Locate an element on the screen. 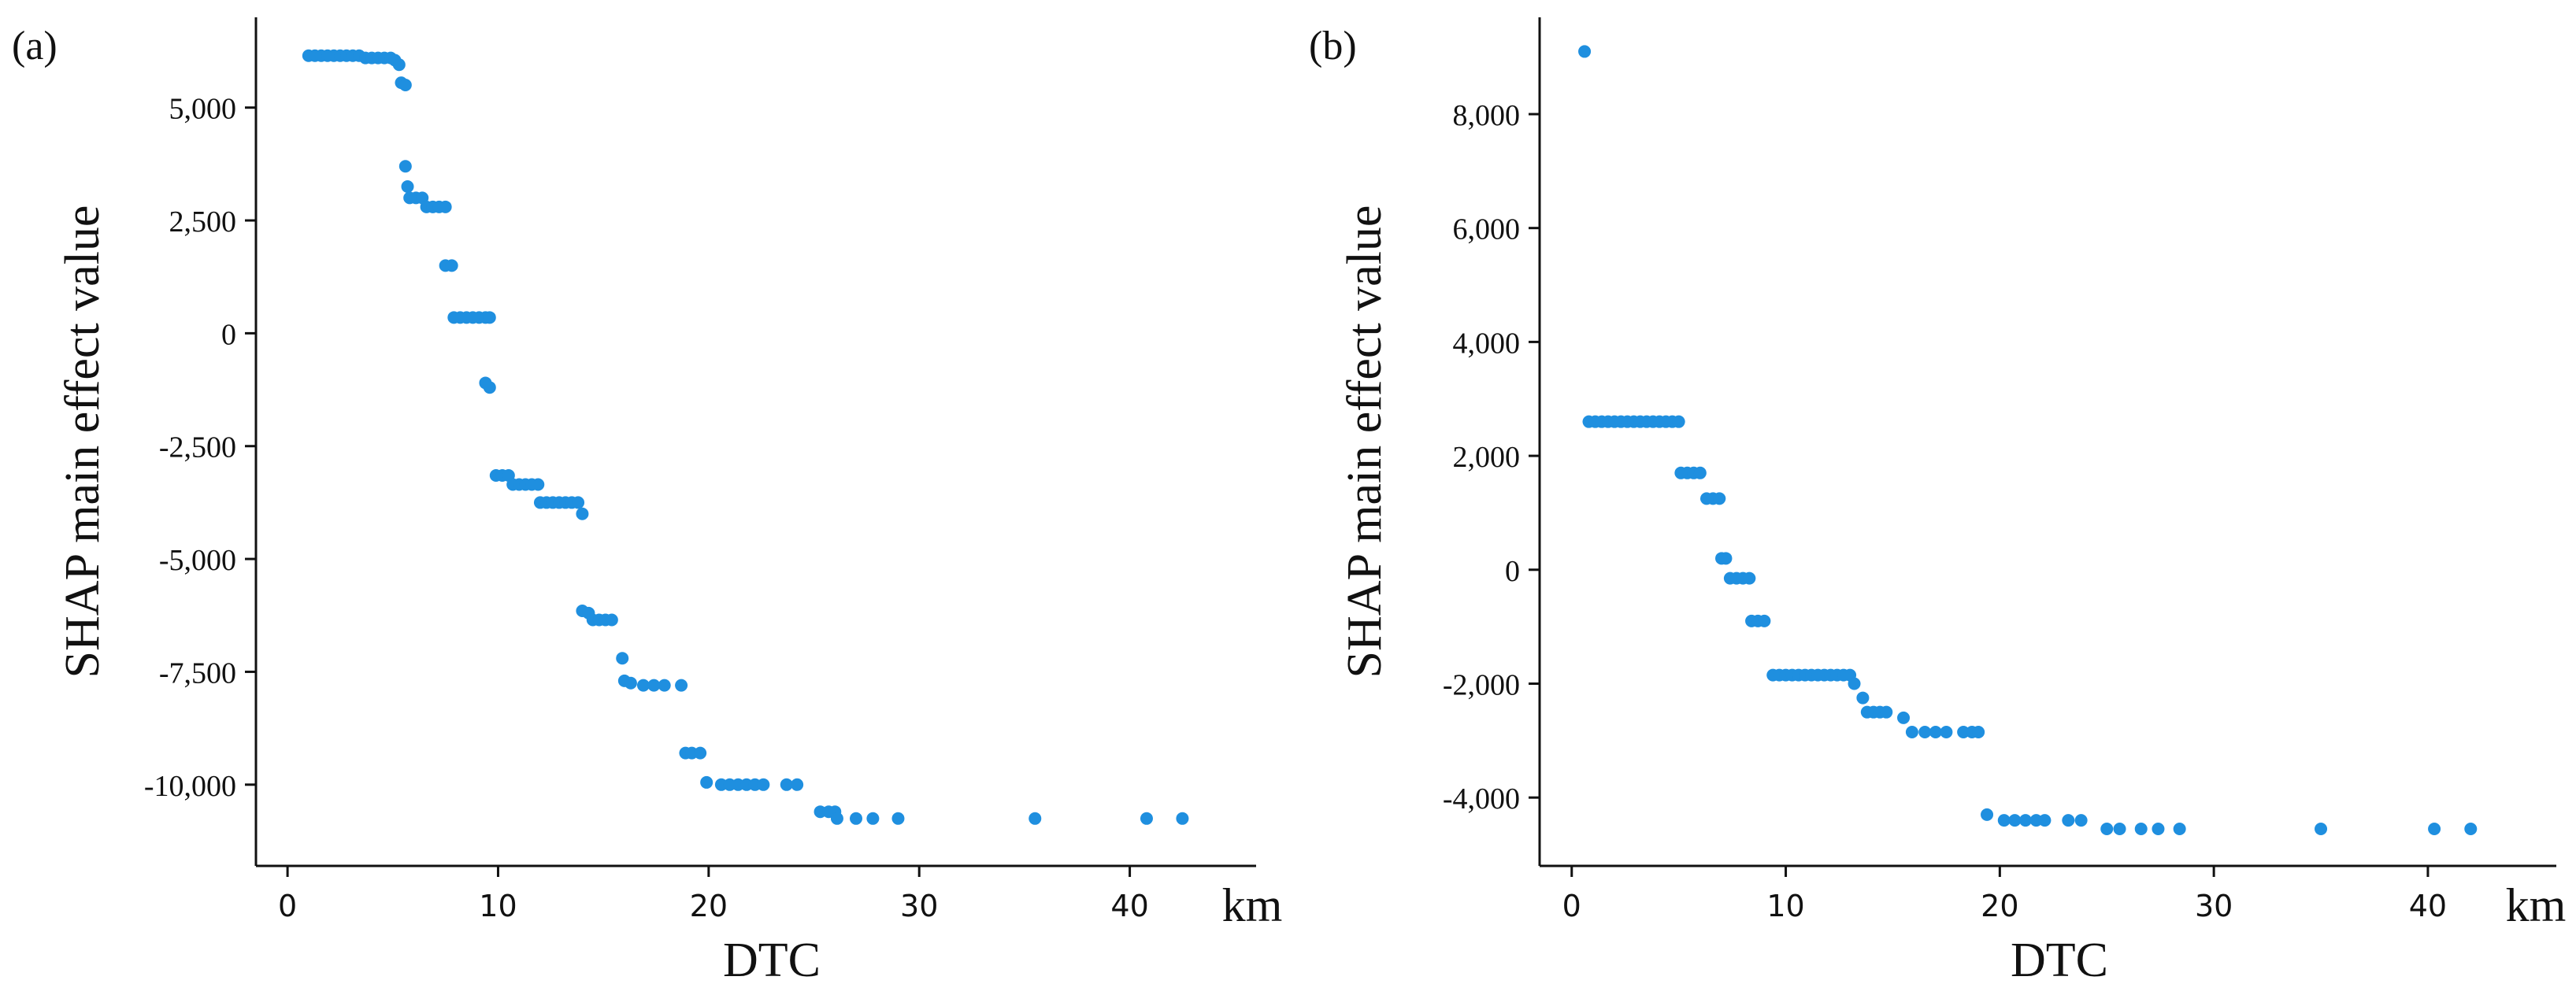  y-tick-label: 8,000 is located at coordinates (1487, 115).